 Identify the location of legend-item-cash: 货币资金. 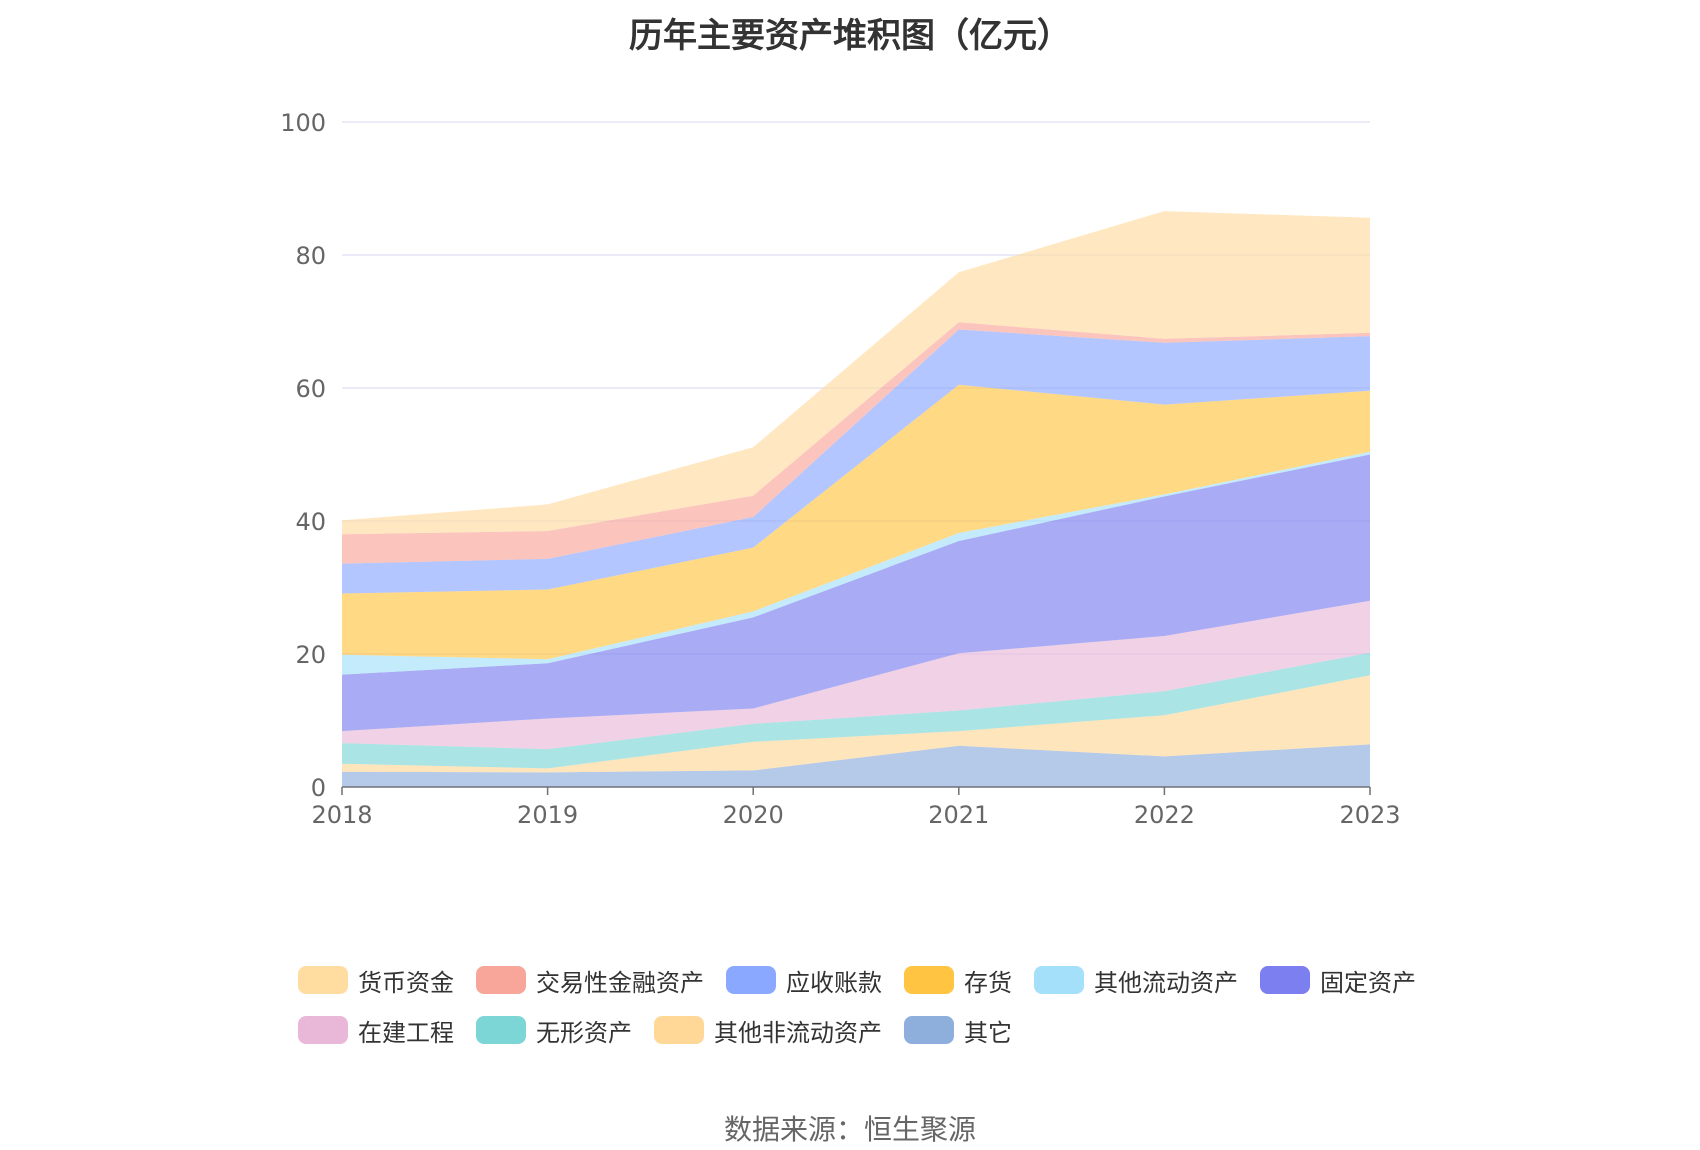
(376, 980).